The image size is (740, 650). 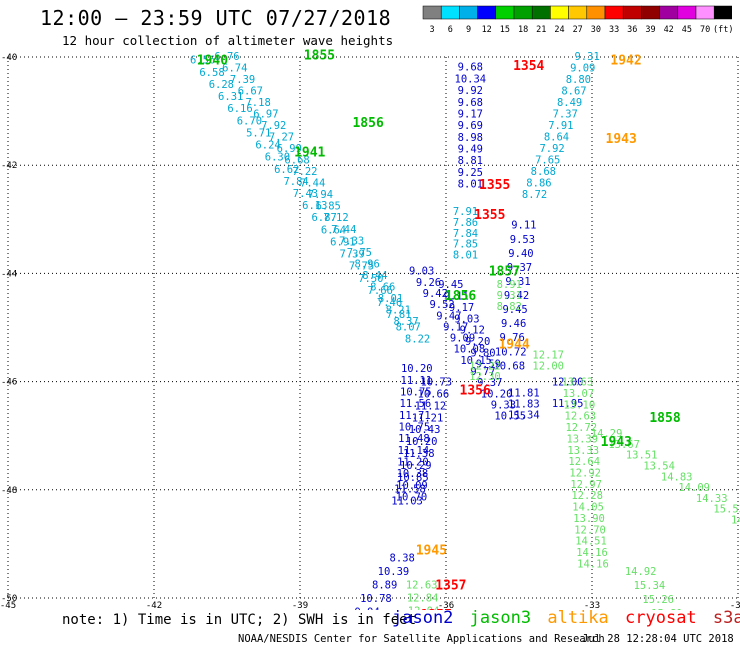 I want to click on wave-height-point: 13.39, so click(x=582, y=439).